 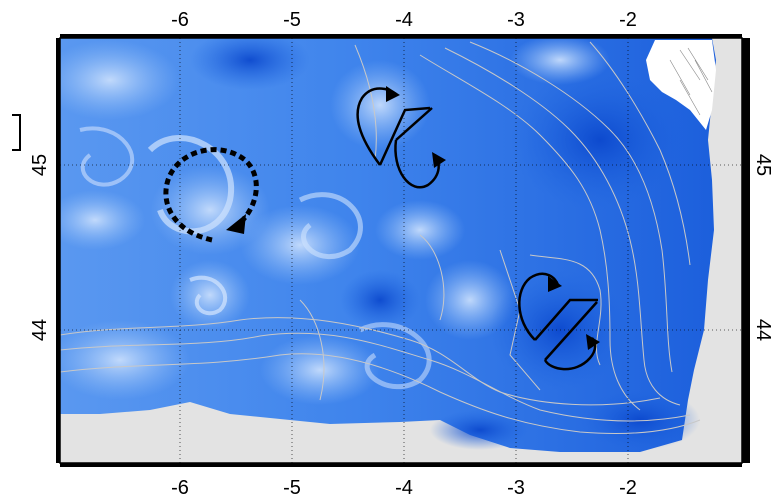 I want to click on top-longitude-axis: -6 -5 -4 -3 -2, so click(x=404, y=20).